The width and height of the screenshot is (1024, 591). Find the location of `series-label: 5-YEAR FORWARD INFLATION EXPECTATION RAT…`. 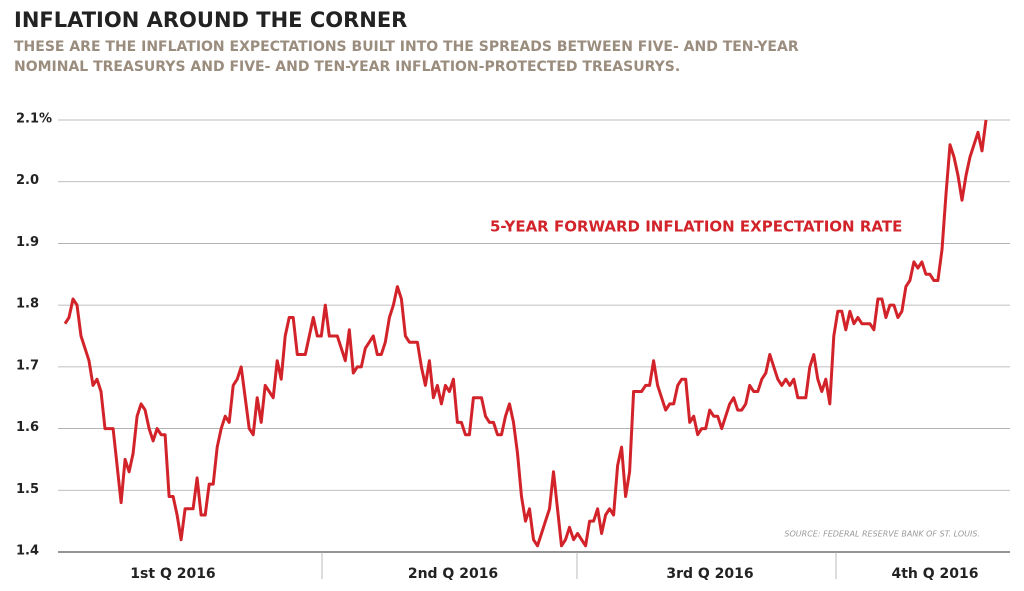

series-label: 5-YEAR FORWARD INFLATION EXPECTATION RAT… is located at coordinates (696, 227).